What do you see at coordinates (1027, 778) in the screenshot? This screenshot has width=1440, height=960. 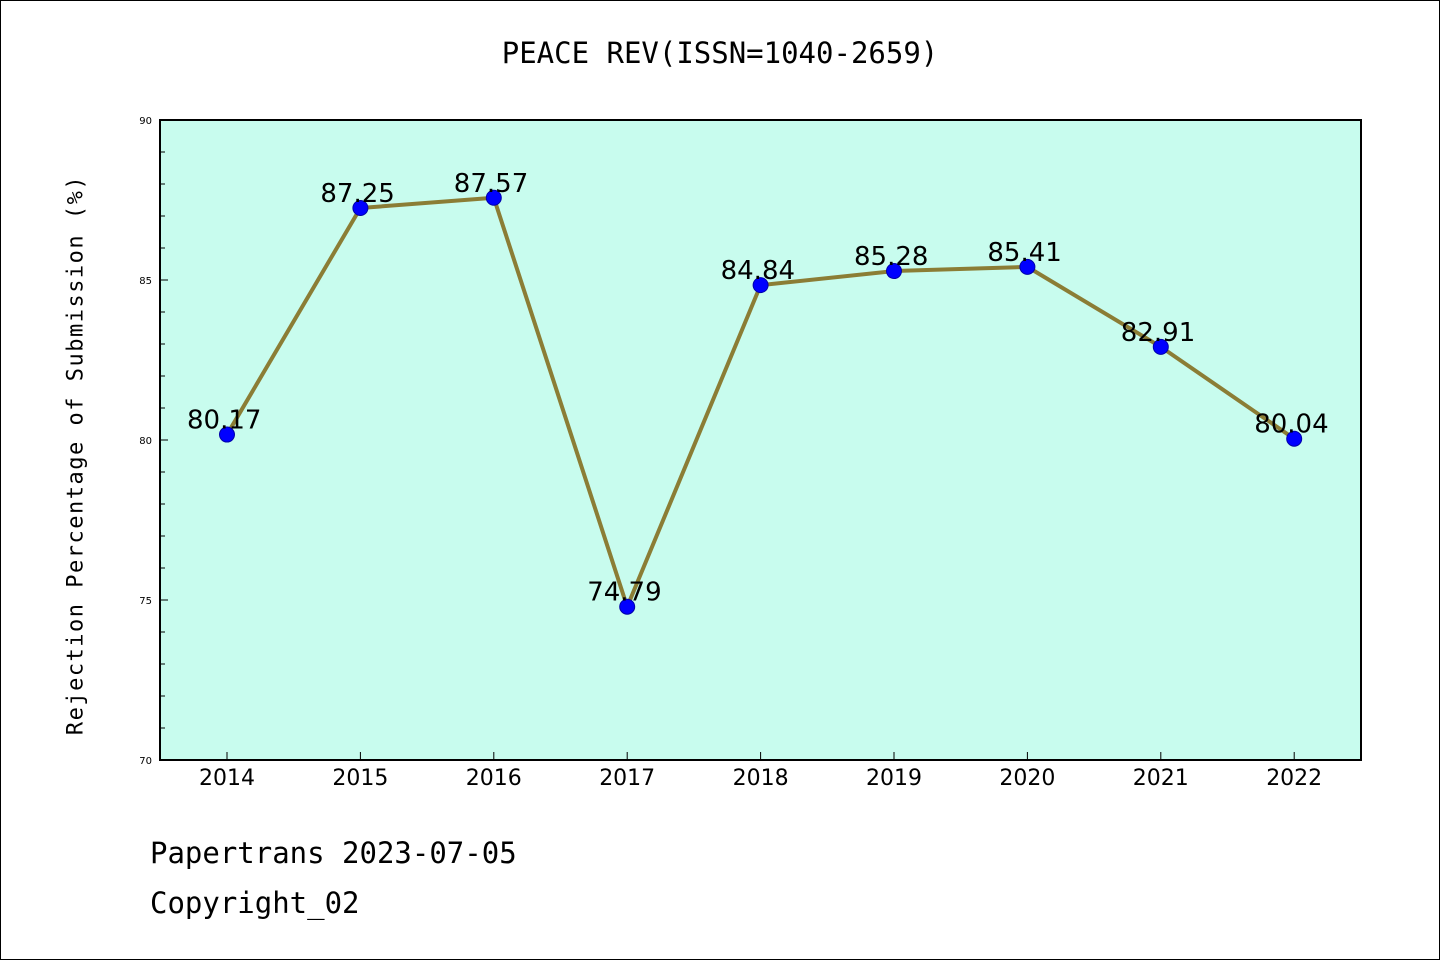 I see `x-tick-label: 2020` at bounding box center [1027, 778].